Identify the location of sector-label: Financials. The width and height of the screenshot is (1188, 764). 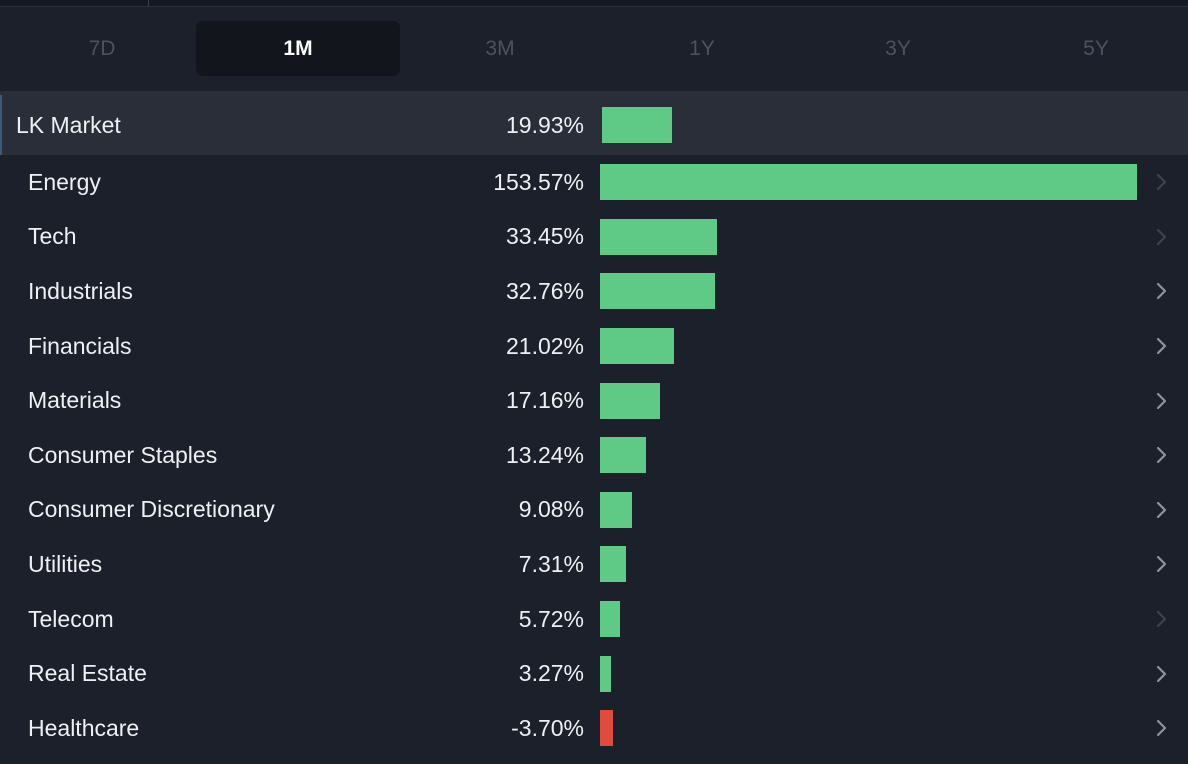
(80, 345).